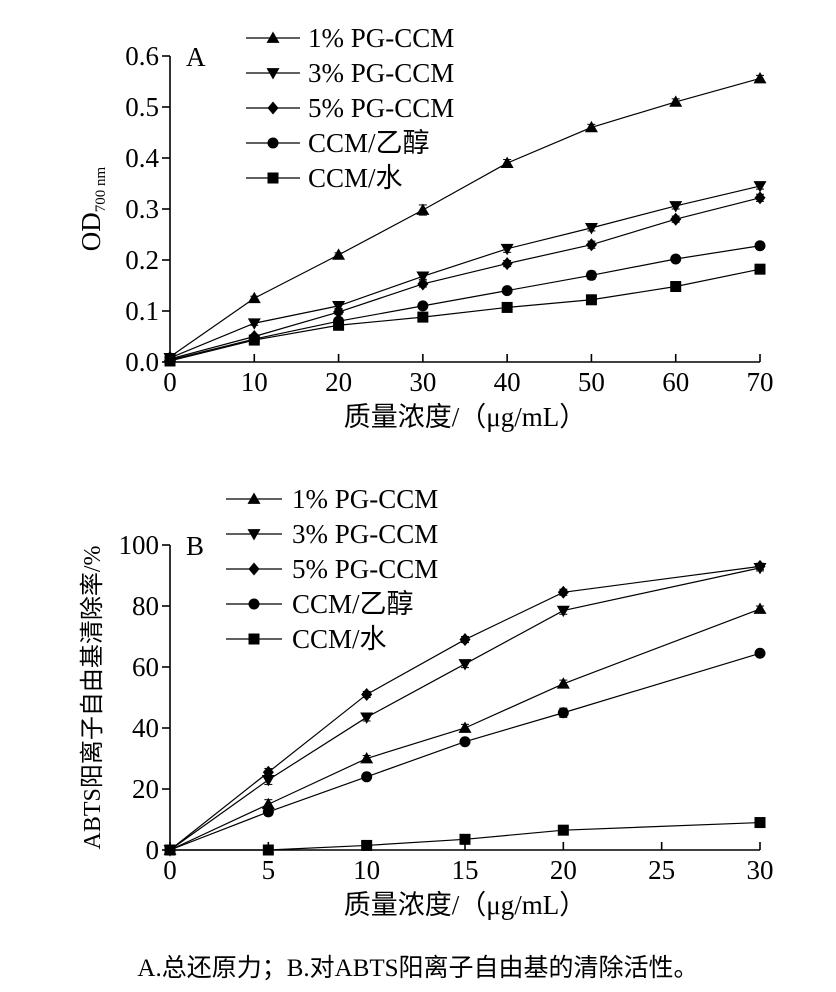 This screenshot has height=992, width=836. What do you see at coordinates (269, 870) in the screenshot?
I see `x-tick-label: 5` at bounding box center [269, 870].